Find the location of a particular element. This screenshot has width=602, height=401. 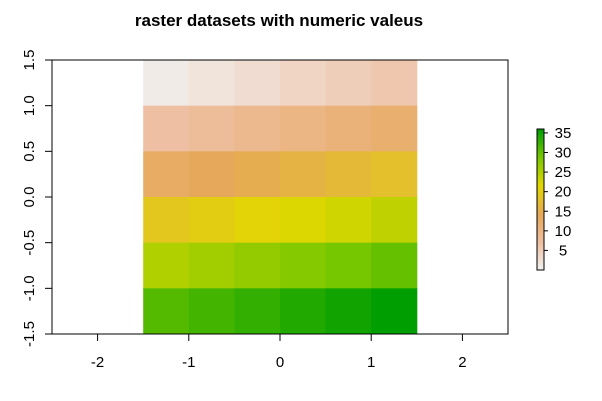

legend-tick-label: 30 is located at coordinates (563, 153).